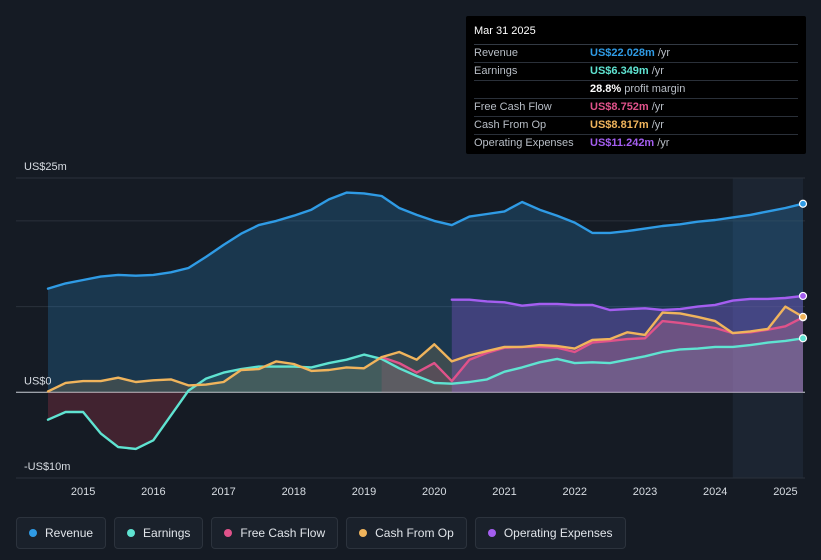  I want to click on tooltip-row: Earnings US$6.349m/yr, so click(636, 72).